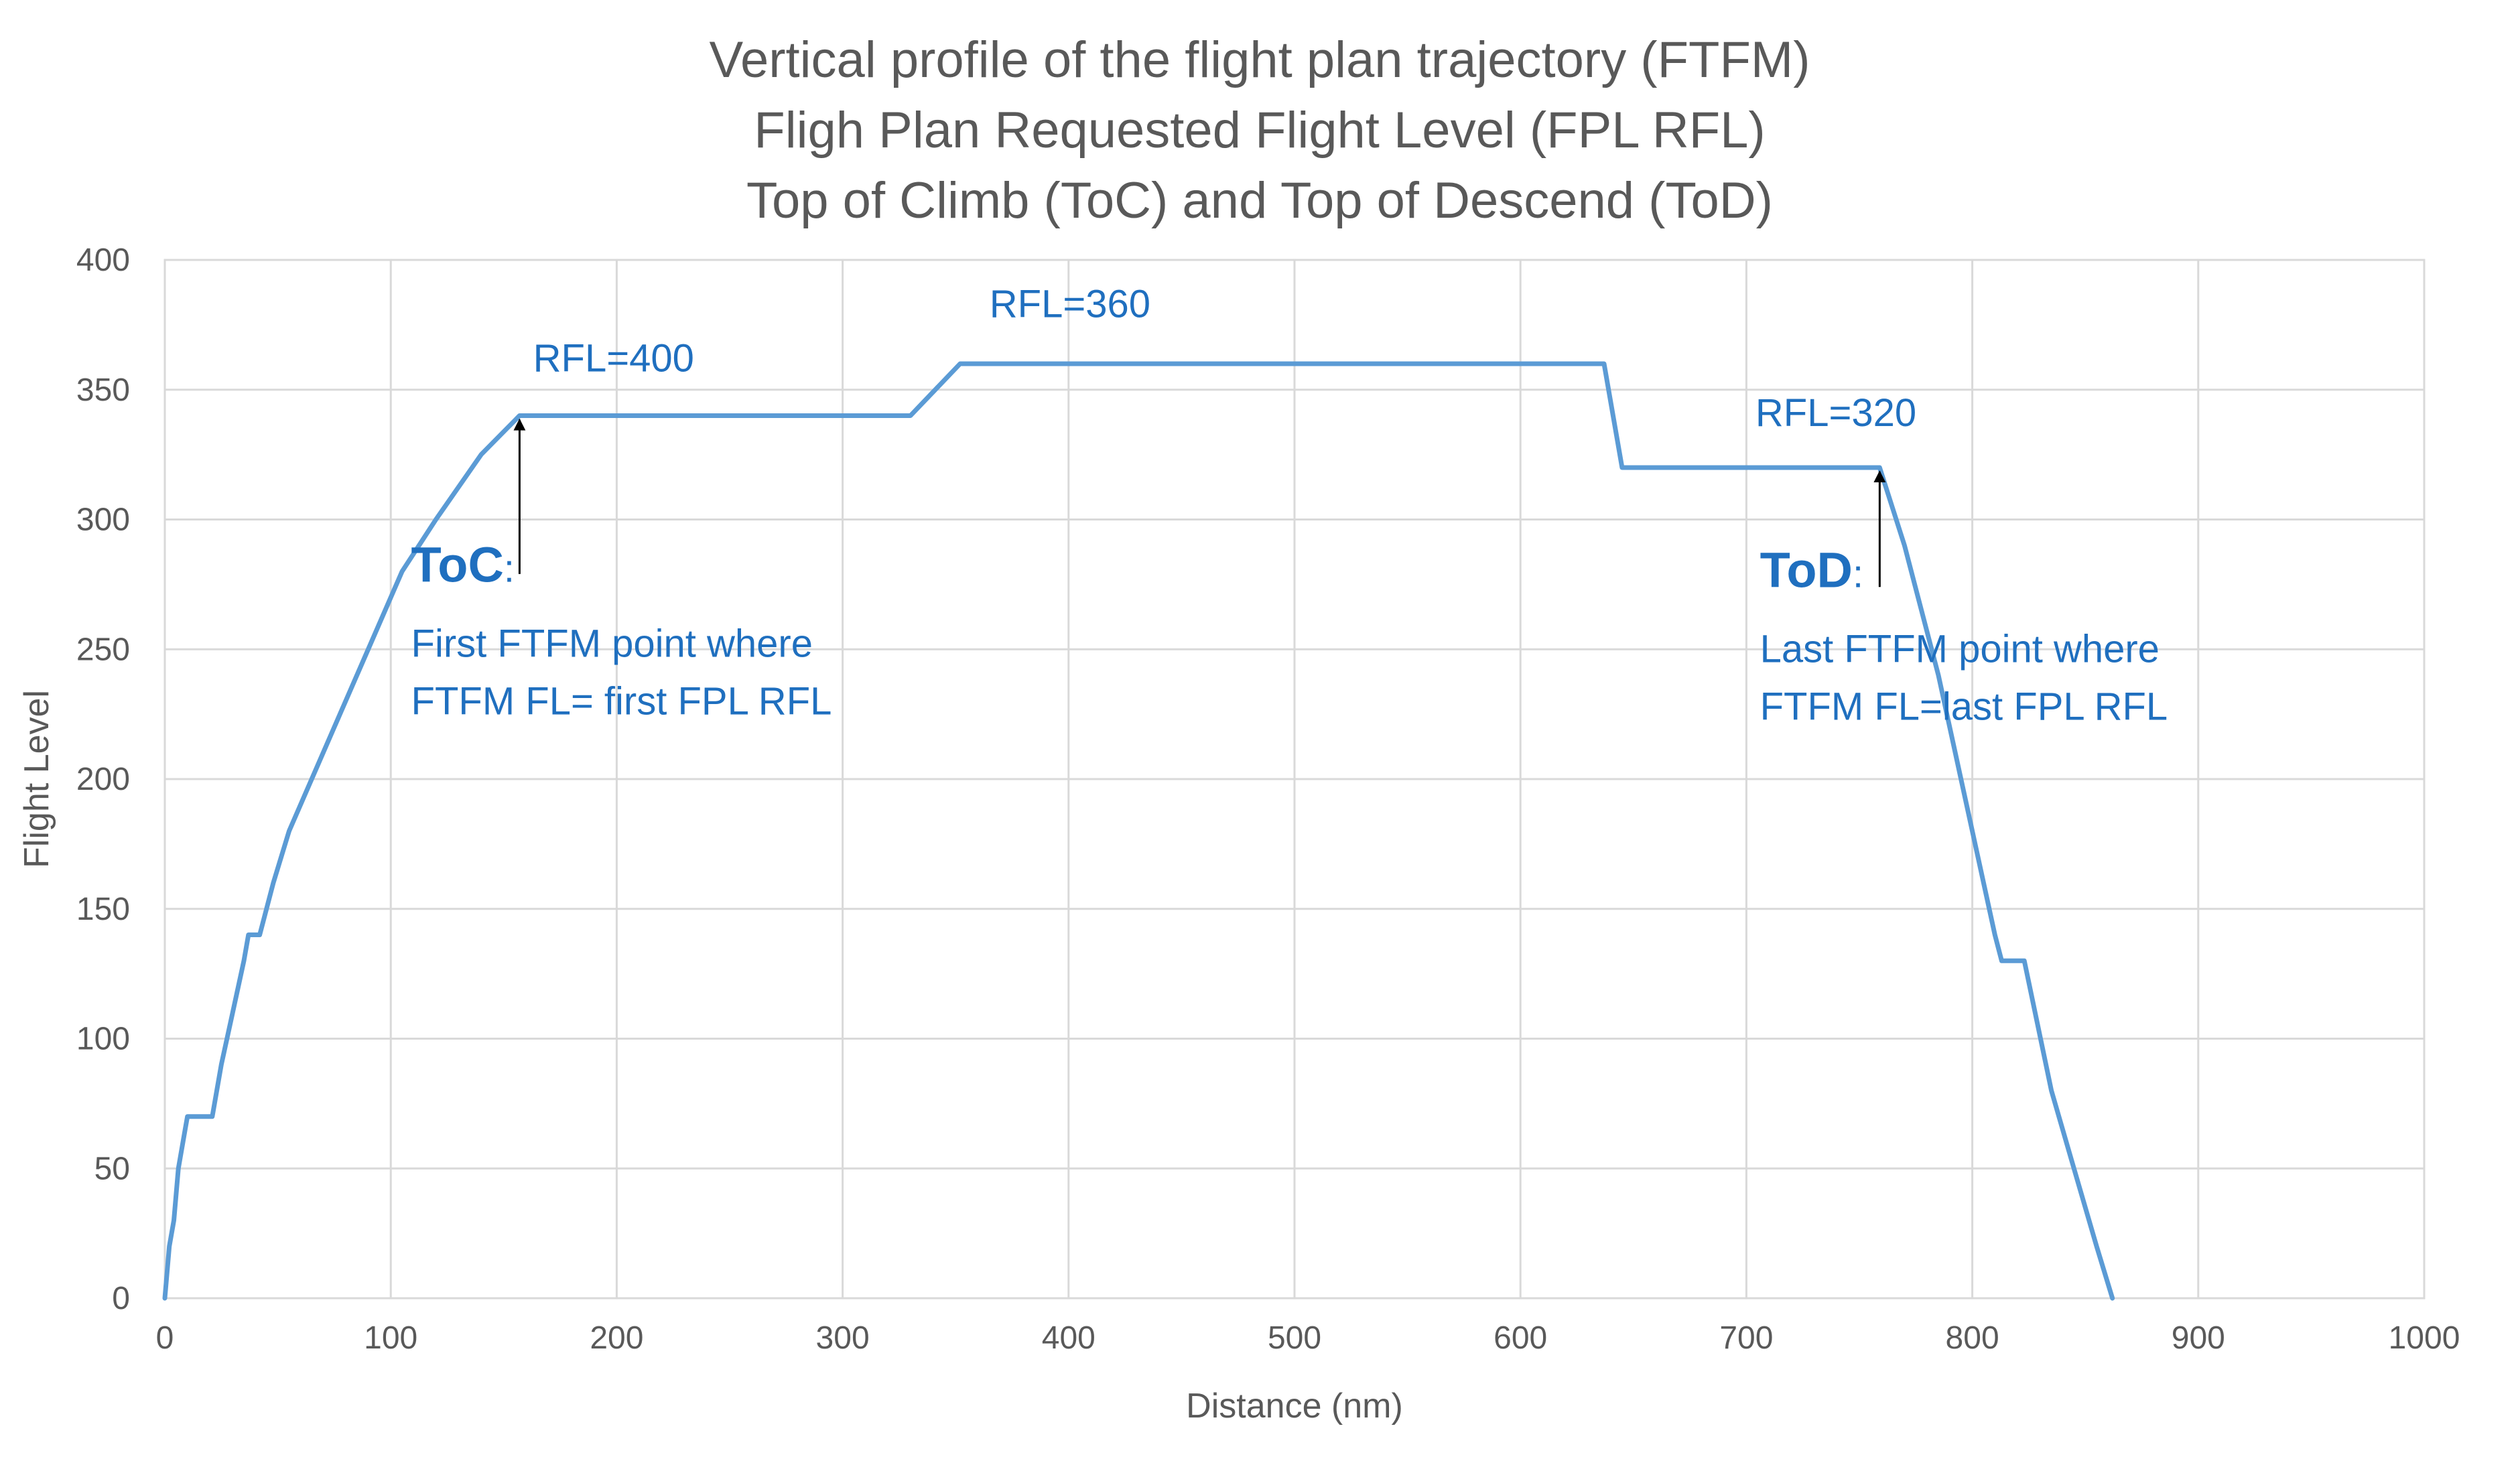  What do you see at coordinates (390, 1338) in the screenshot?
I see `x-tick-label: 100` at bounding box center [390, 1338].